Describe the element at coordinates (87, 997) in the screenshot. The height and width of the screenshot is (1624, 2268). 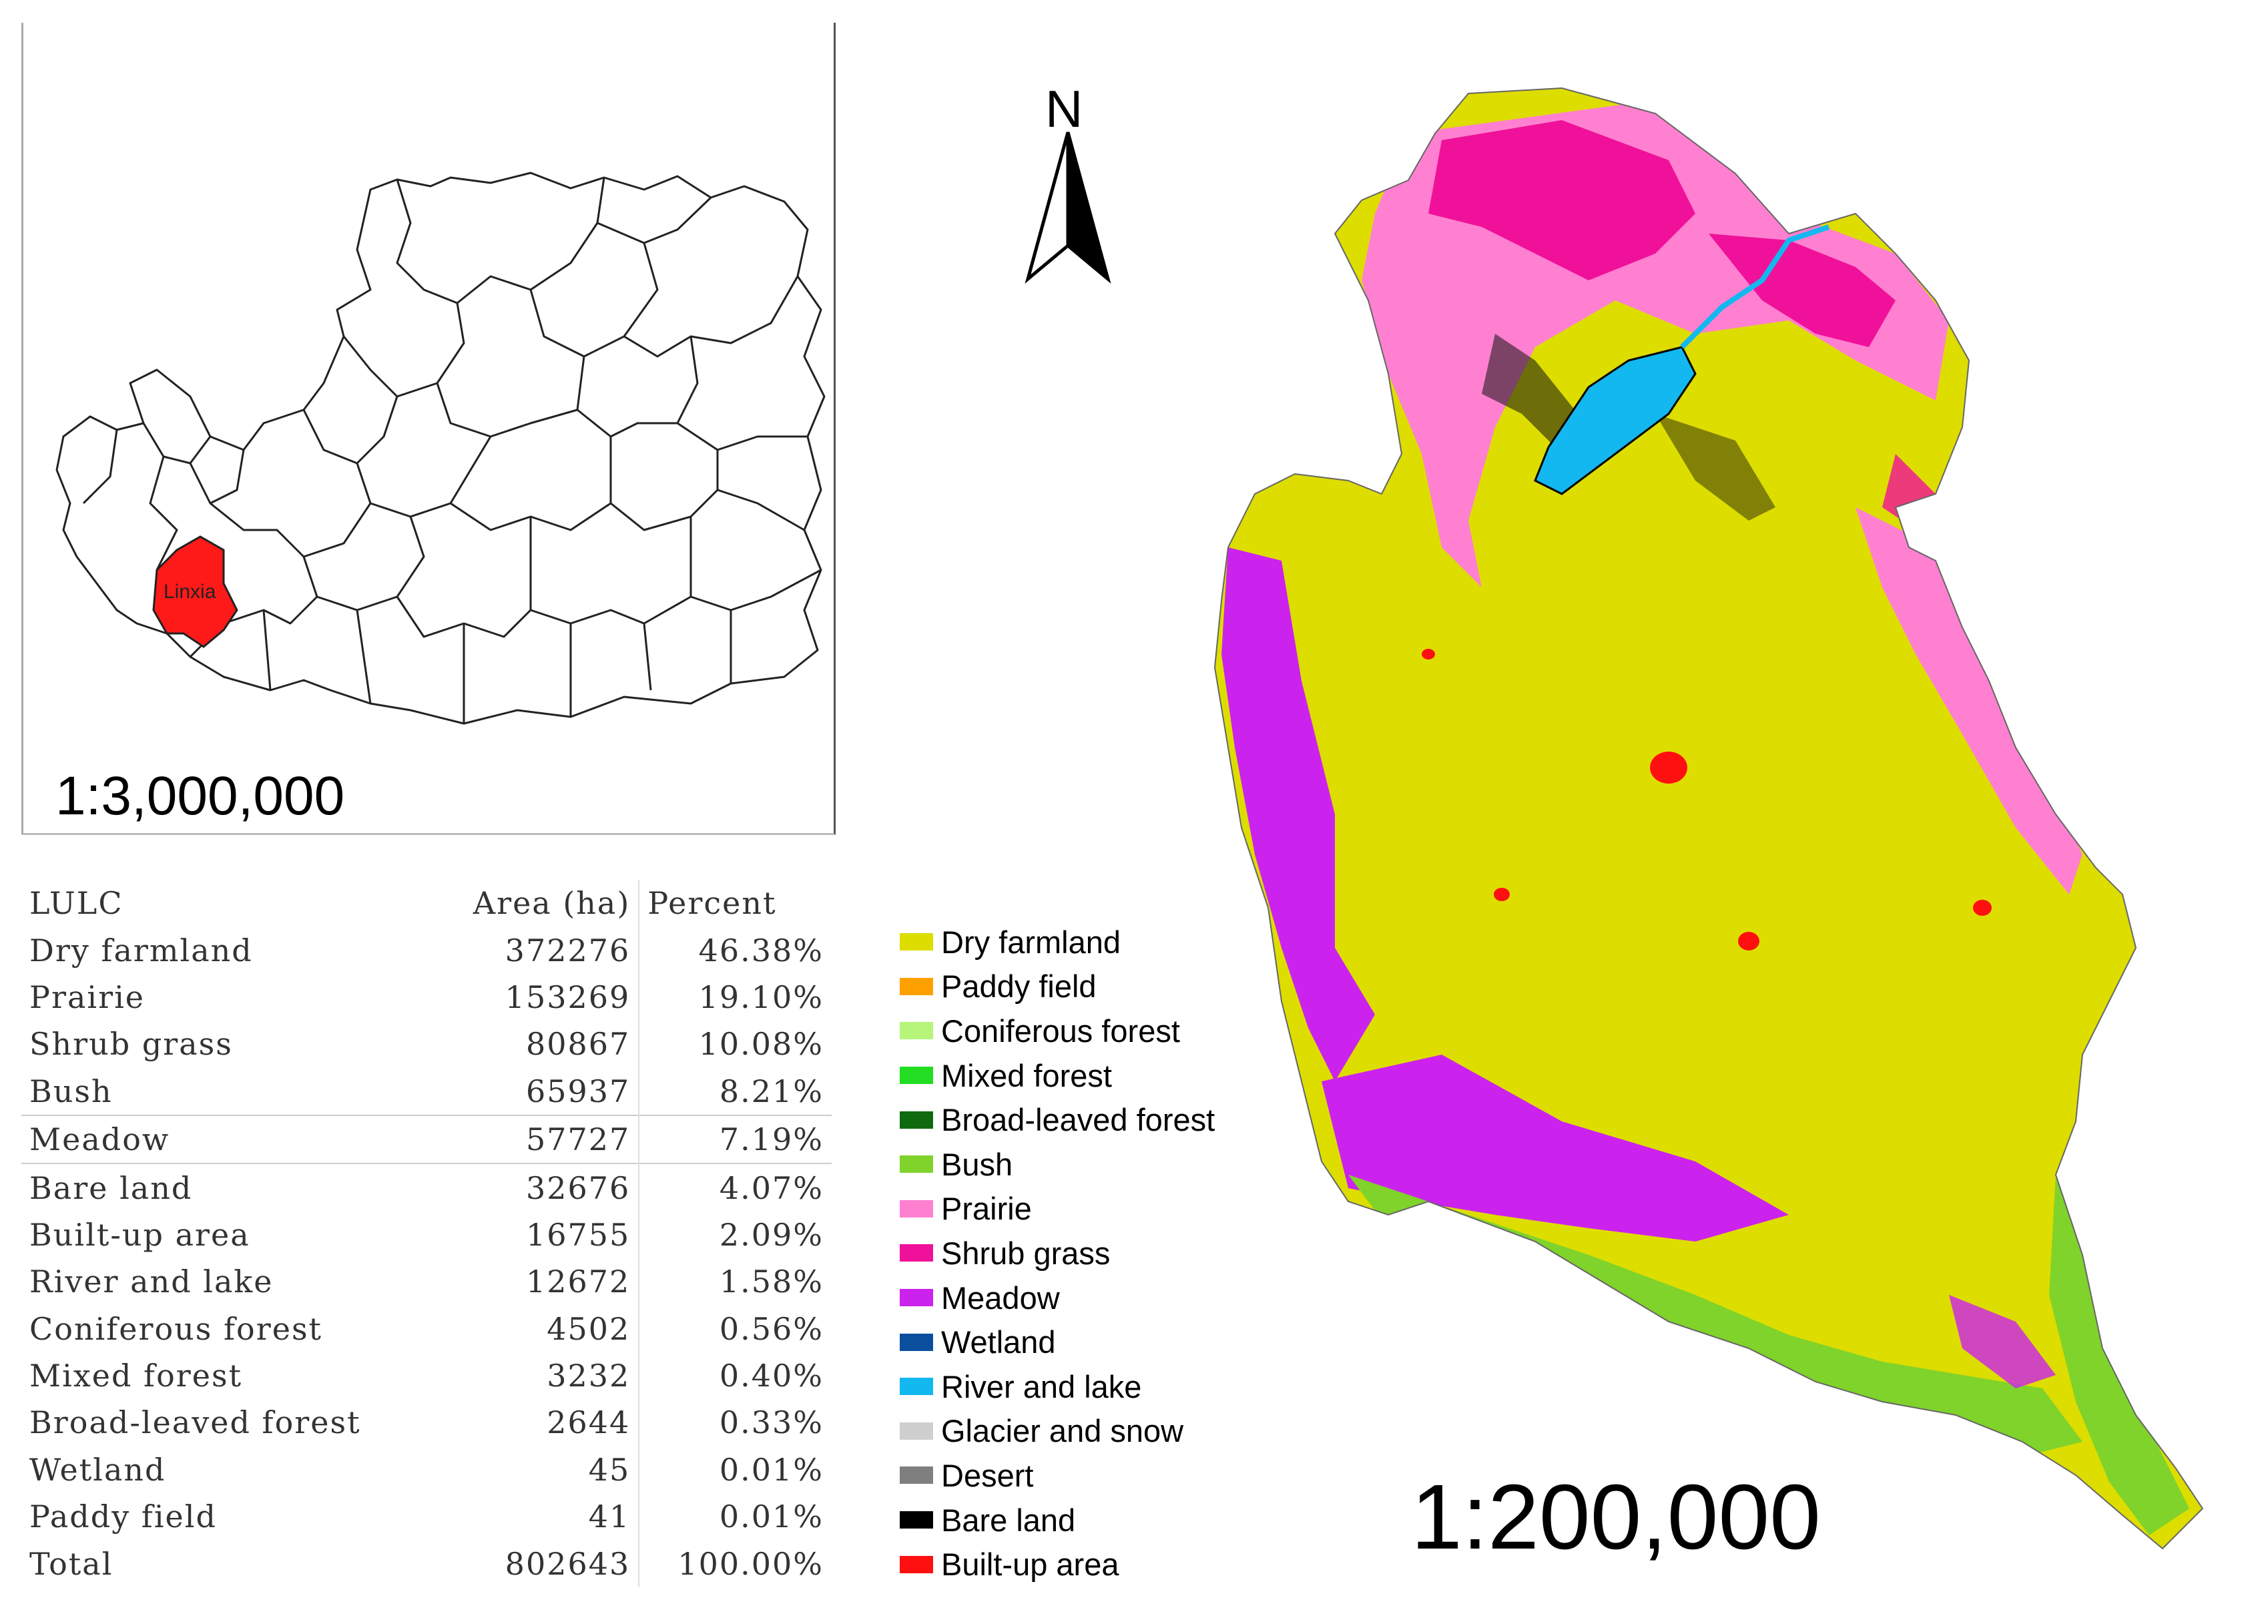
I see `lulc-cell: Prairie` at that location.